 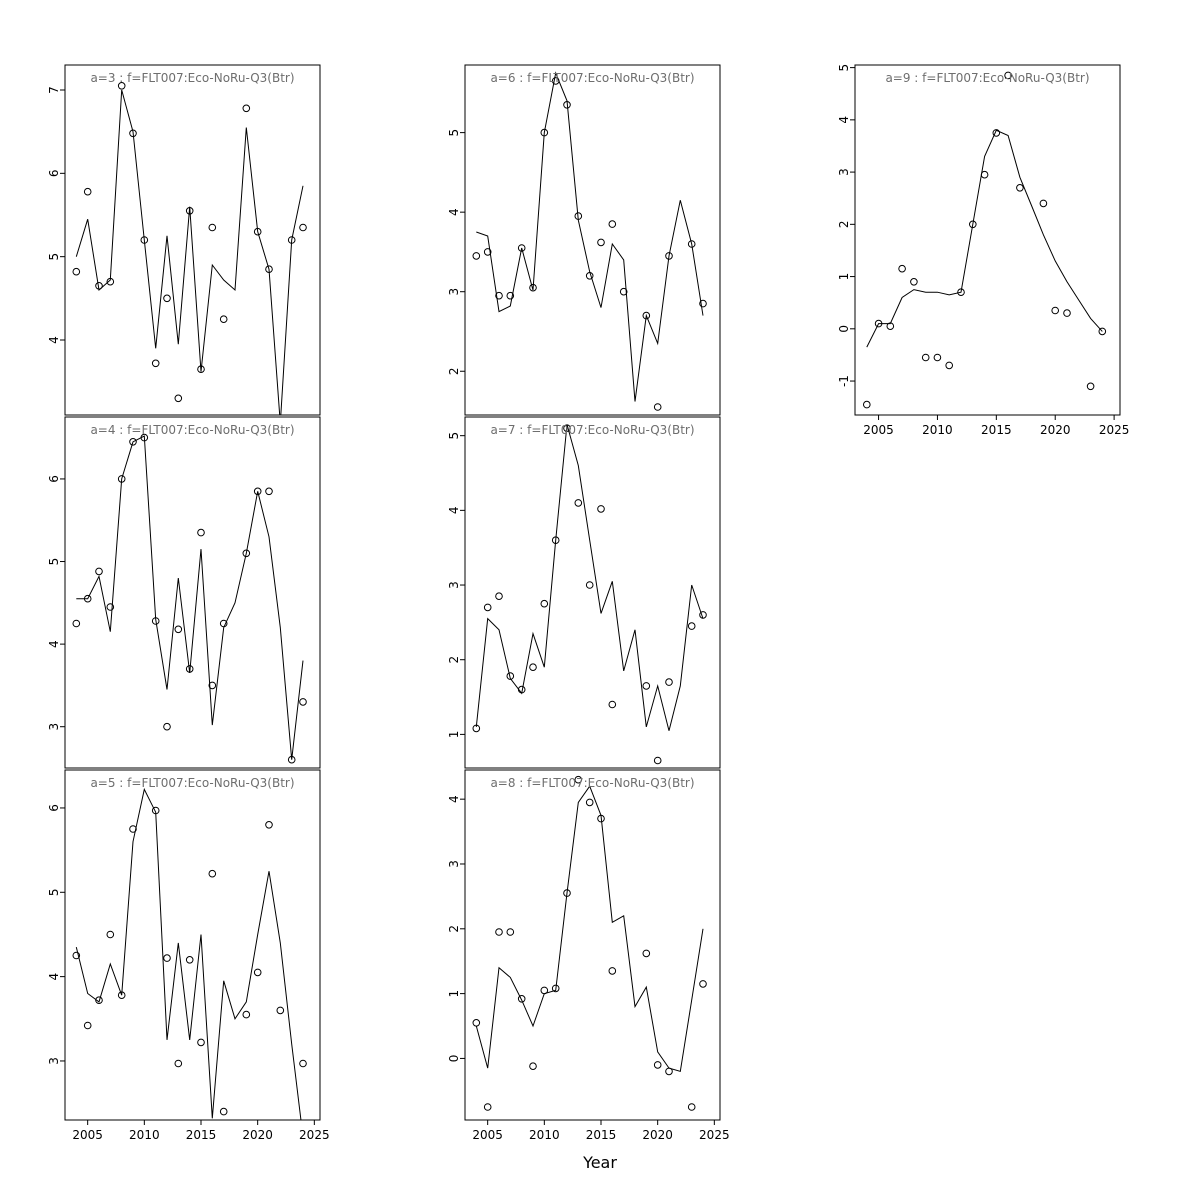 What do you see at coordinates (592, 78) in the screenshot?
I see `panel-title: a=6 : f=FLT007:Eco-NoRu-Q3(Btr)` at bounding box center [592, 78].